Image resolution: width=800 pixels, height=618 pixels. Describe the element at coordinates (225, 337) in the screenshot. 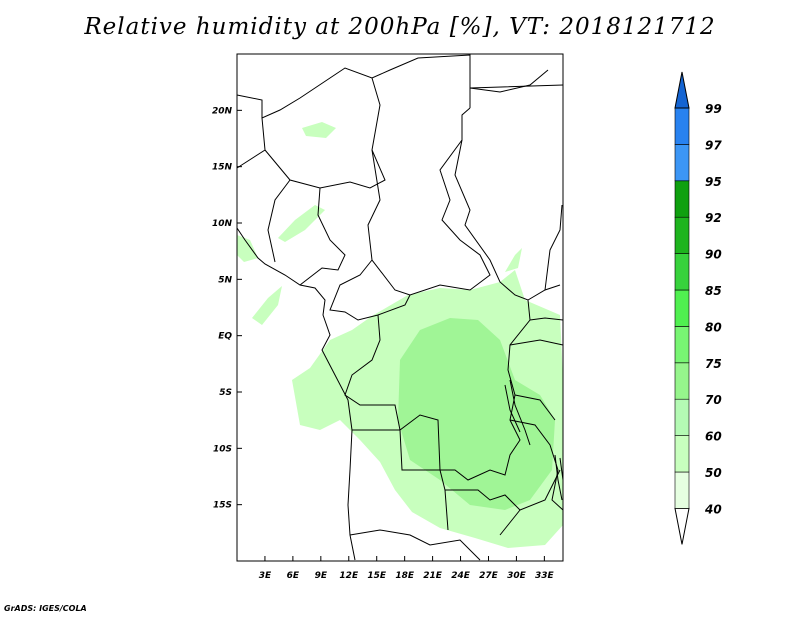

I see `lat-tick-label: EQ` at that location.